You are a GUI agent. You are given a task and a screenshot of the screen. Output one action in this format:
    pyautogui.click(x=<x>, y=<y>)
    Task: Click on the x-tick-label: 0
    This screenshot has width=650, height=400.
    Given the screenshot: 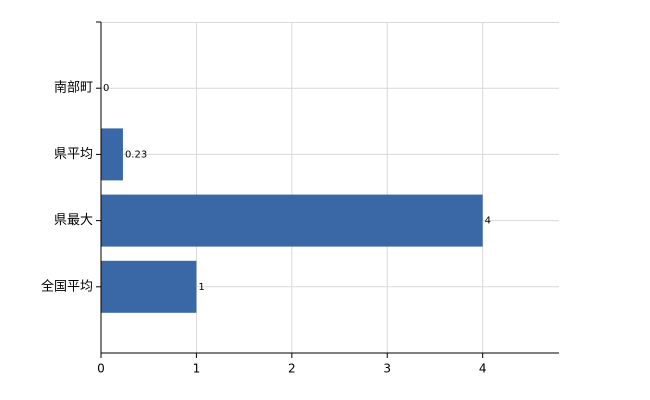 What is the action you would take?
    pyautogui.click(x=101, y=369)
    